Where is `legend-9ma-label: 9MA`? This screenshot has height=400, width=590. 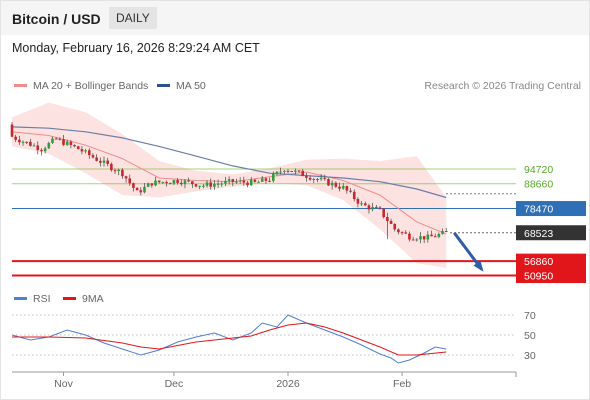 legend-9ma-label: 9MA is located at coordinates (93, 299).